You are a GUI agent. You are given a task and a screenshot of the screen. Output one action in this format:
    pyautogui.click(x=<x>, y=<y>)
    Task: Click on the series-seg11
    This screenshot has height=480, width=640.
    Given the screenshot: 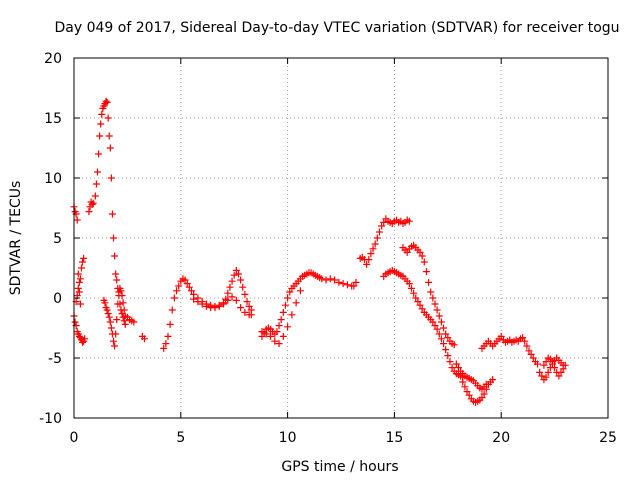 What is the action you would take?
    pyautogui.click(x=384, y=241)
    